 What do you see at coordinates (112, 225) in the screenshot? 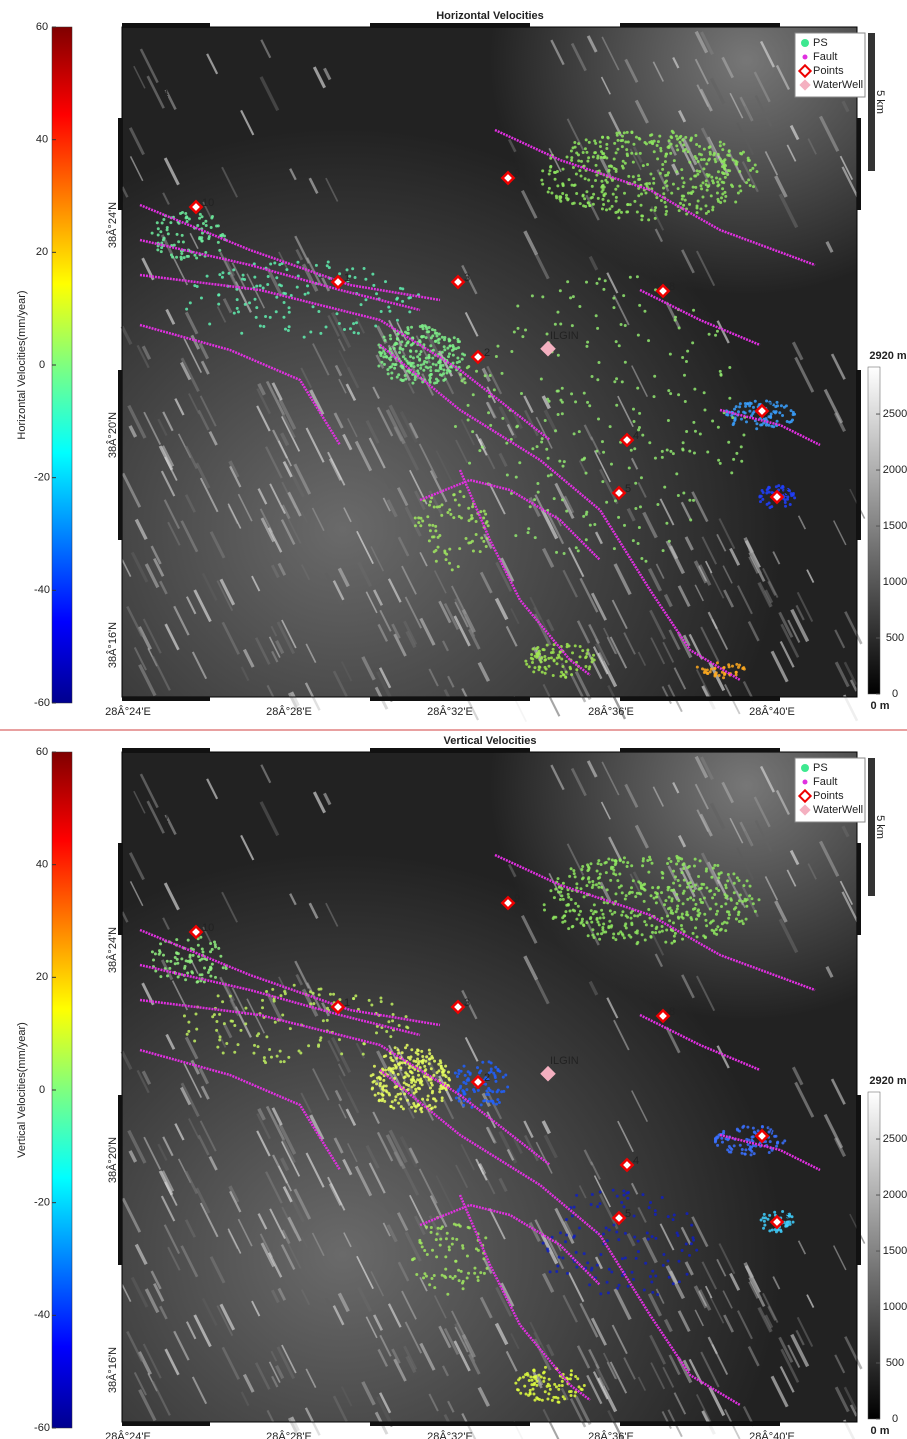
I see `y-tick-label: 38Â°24'N` at bounding box center [112, 225].